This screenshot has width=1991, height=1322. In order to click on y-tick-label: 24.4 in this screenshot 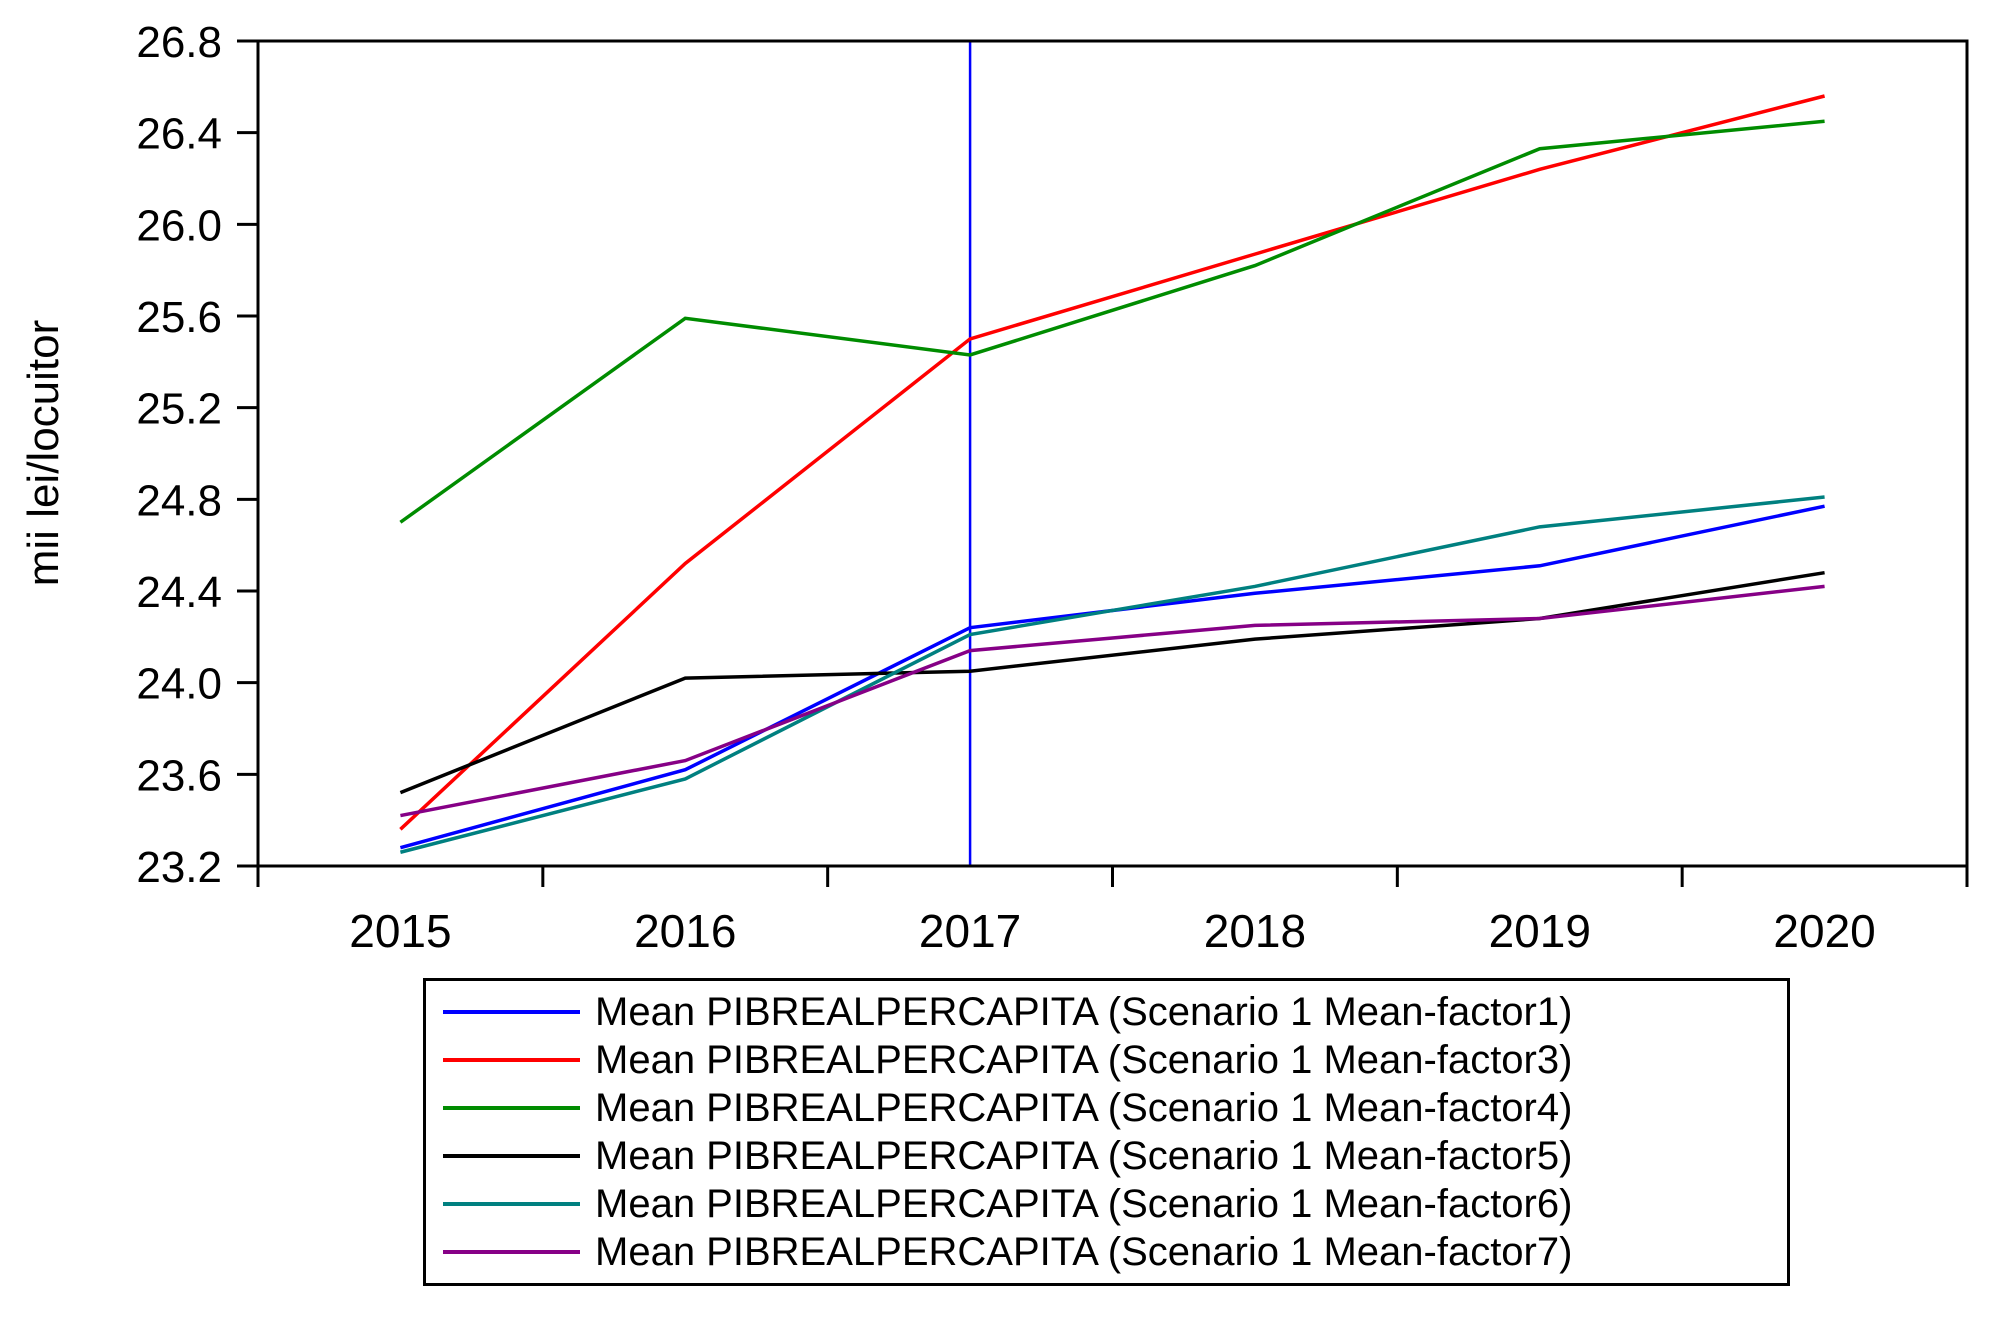, I will do `click(179, 592)`.